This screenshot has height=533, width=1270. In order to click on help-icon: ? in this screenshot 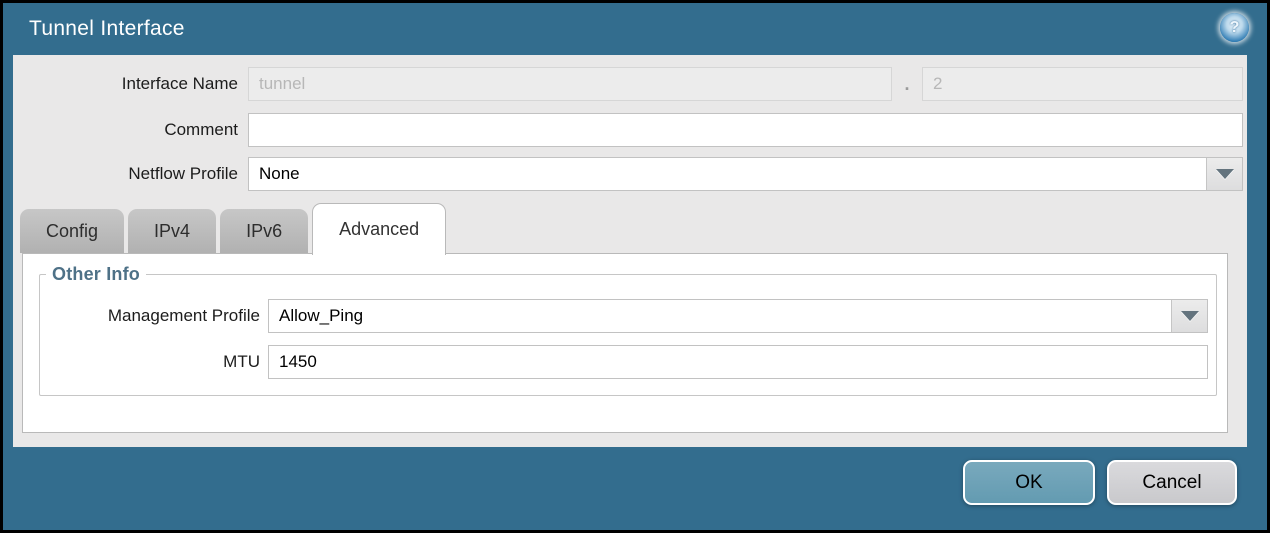, I will do `click(1234, 27)`.